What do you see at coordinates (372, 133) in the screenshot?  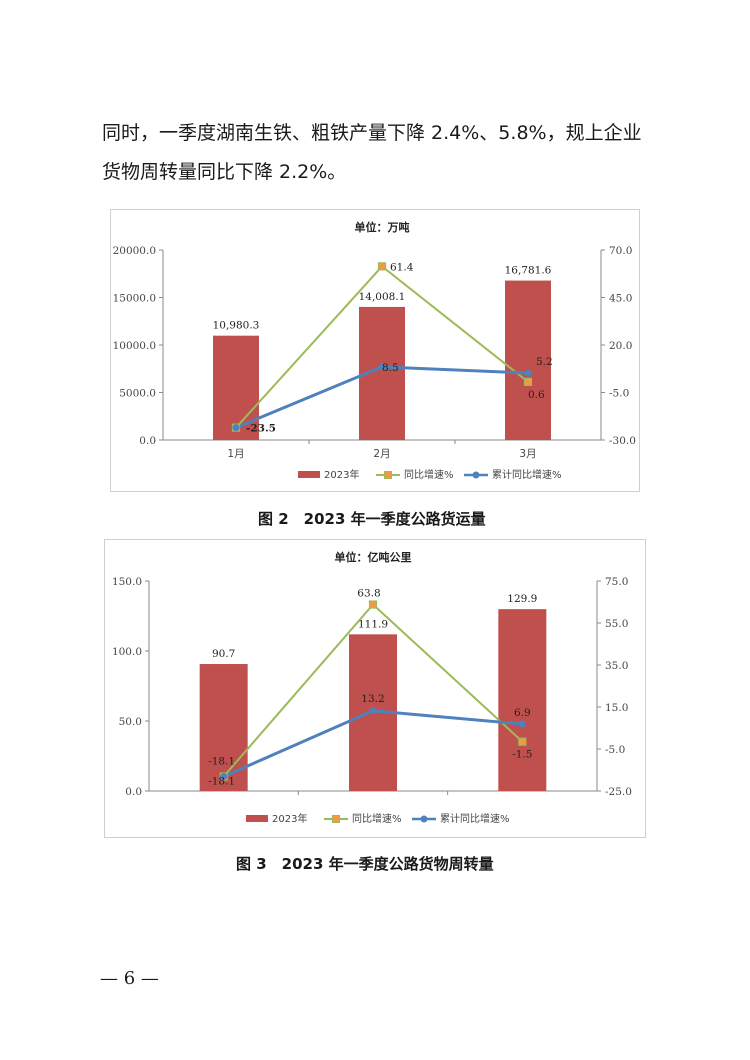 I see `paragraph-line-1: 同时，一季度湖南生铁、粗铁产量下降 2.4%、5.8%，规上企业` at bounding box center [372, 133].